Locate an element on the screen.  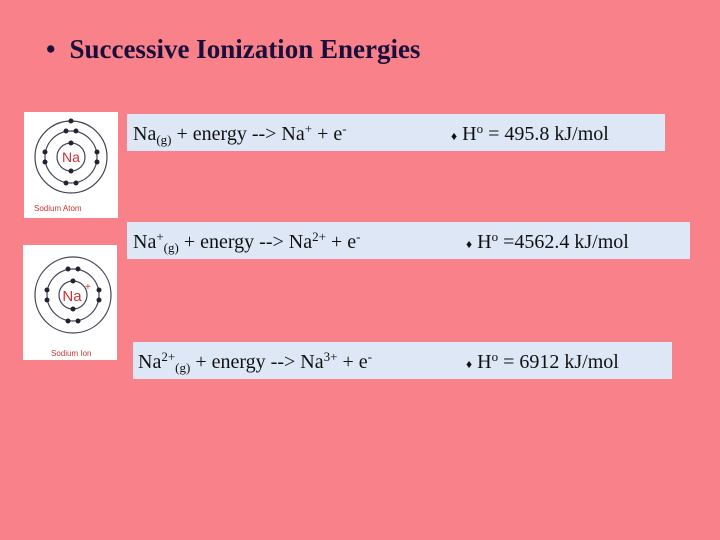
enthalpy: ♦ Ho =4562.4 kJ/mol is located at coordinates (547, 241).